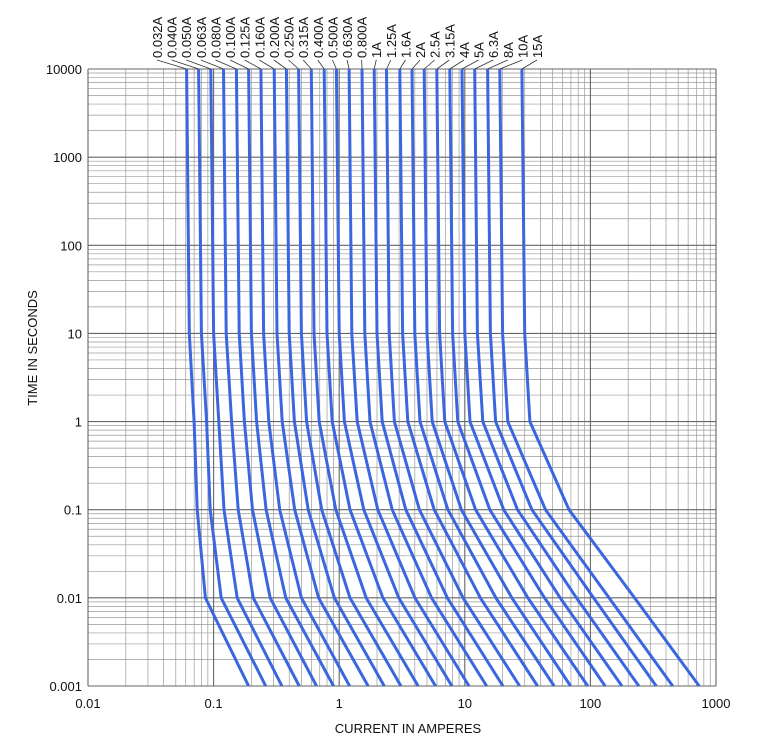  Describe the element at coordinates (318, 37) in the screenshot. I see `series-label: 0.400A` at that location.